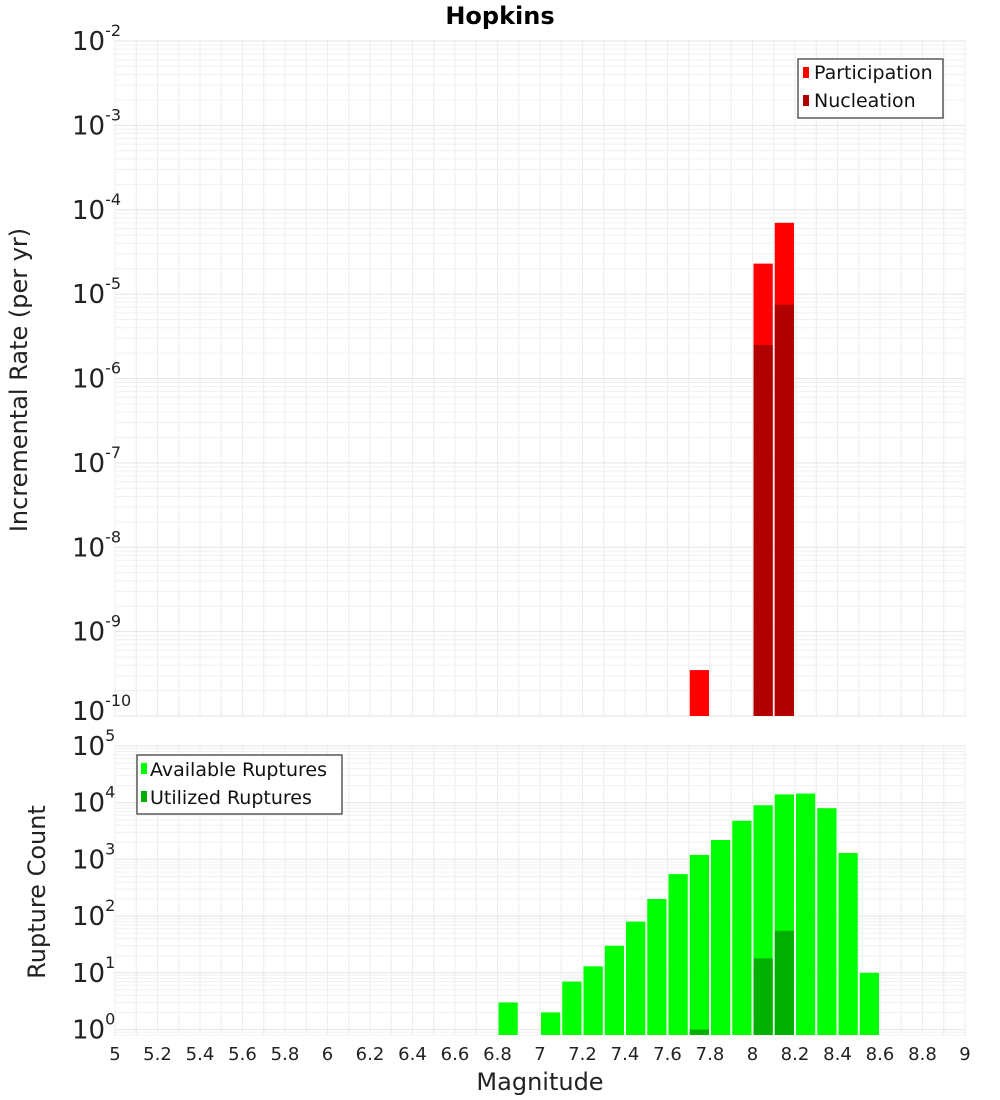 This screenshot has height=1100, width=1000. Describe the element at coordinates (96, 39) in the screenshot. I see `y-tick-label: 10⁻²` at that location.